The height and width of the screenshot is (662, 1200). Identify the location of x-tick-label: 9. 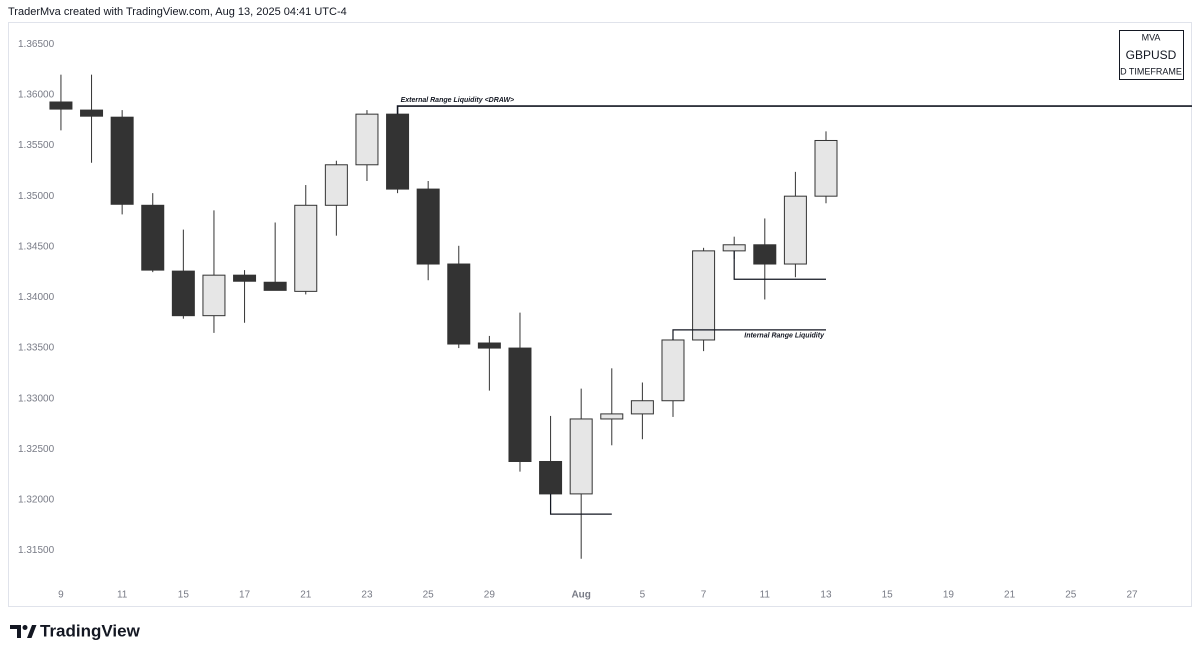
(61, 595).